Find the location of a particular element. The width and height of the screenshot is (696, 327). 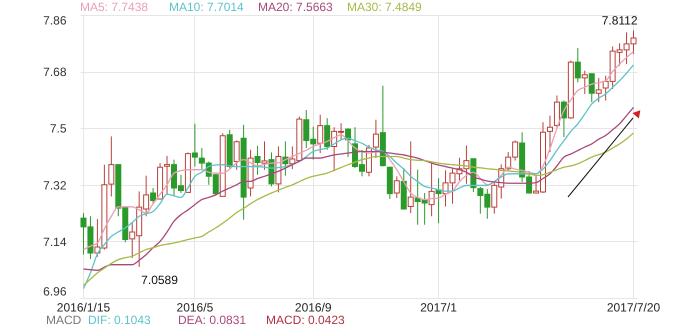

text: MACD is located at coordinates (64, 320).